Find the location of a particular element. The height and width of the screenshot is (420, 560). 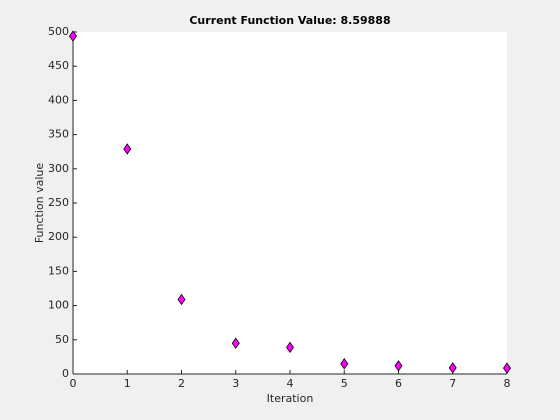

x-tick-label: 4 is located at coordinates (290, 383).